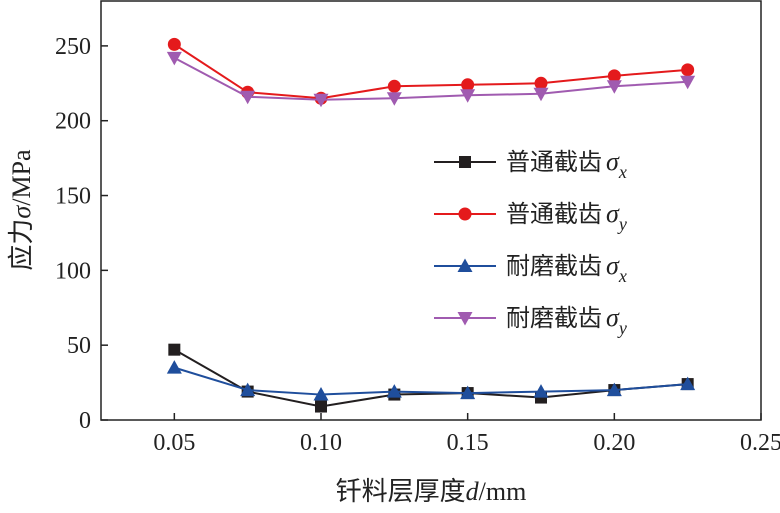  What do you see at coordinates (21, 177) in the screenshot?
I see `y-axis-title-unit: /MPa` at bounding box center [21, 177].